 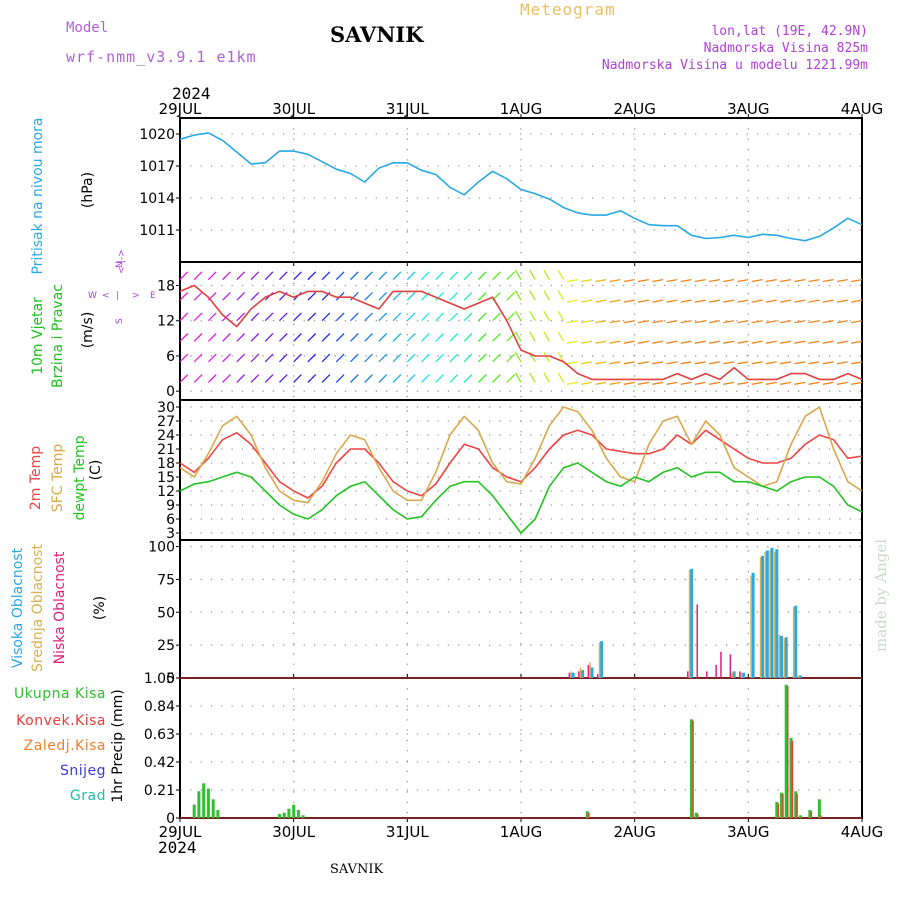 What do you see at coordinates (170, 392) in the screenshot?
I see `y-tick-label: 0` at bounding box center [170, 392].